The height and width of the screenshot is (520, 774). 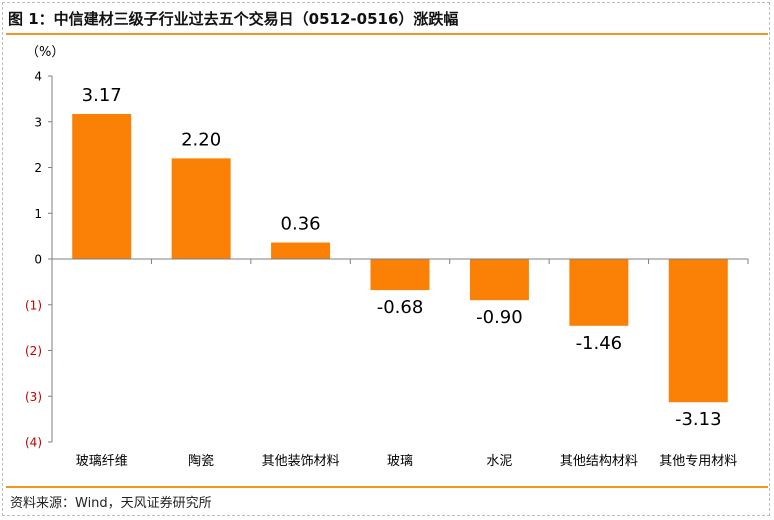 What do you see at coordinates (33, 443) in the screenshot?
I see `y-tick-label: (4)` at bounding box center [33, 443].